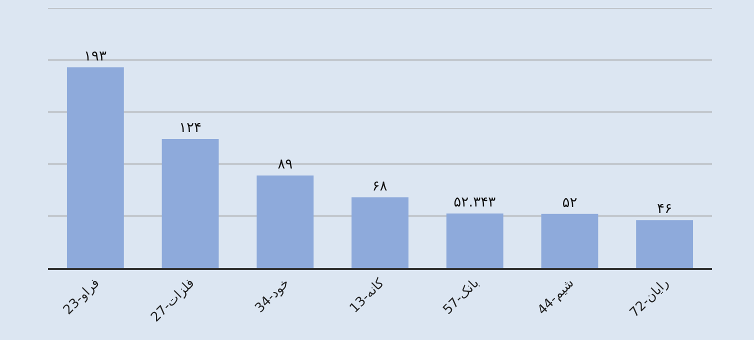 The image size is (754, 340). I want to click on data-label: ۵۲.۳۴۳, so click(475, 202).